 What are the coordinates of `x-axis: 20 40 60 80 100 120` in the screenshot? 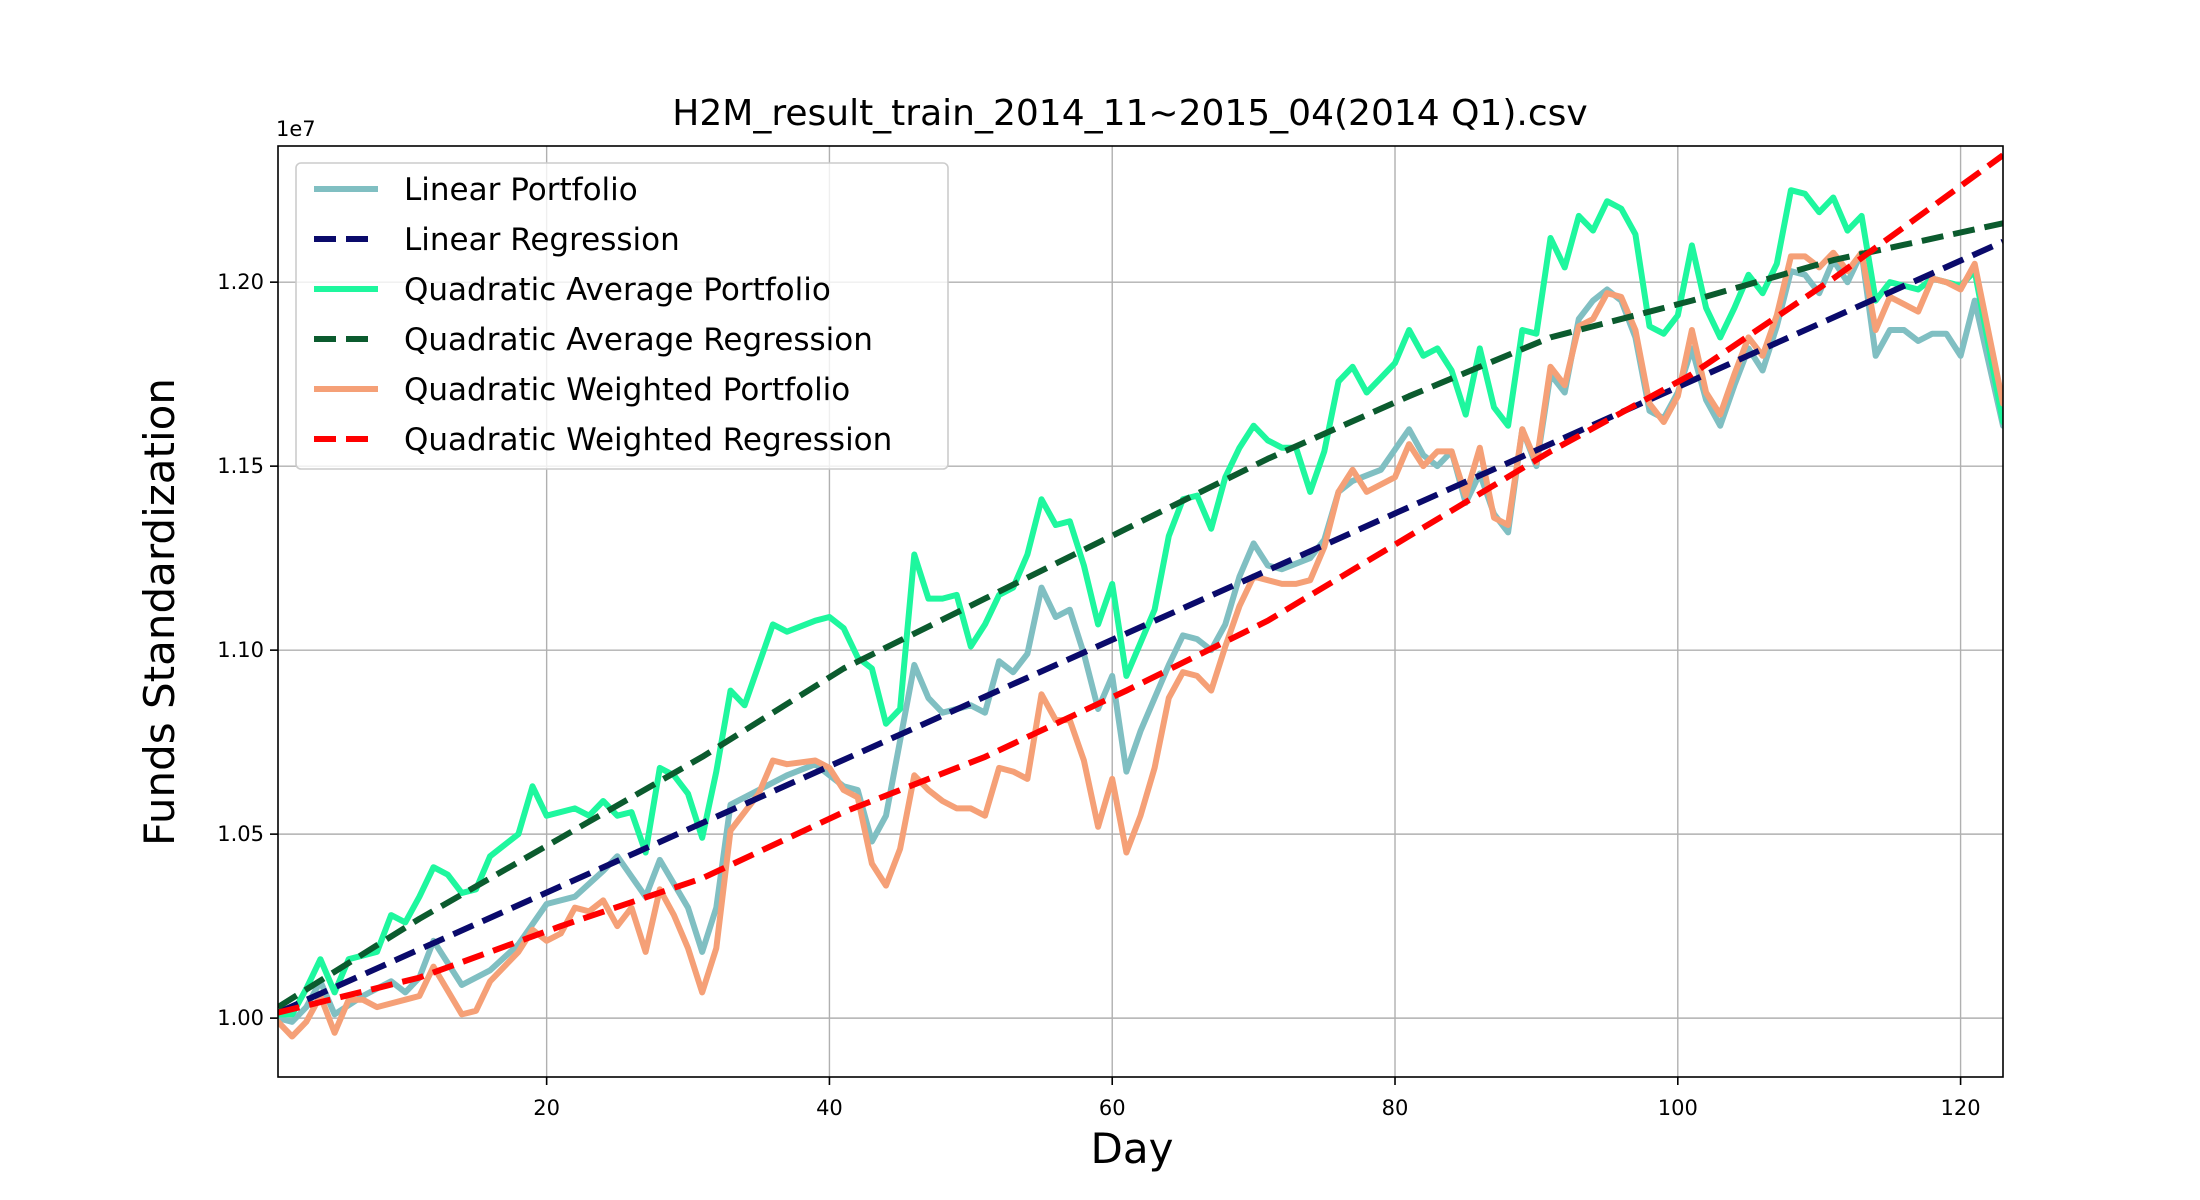 It's located at (1257, 1098).